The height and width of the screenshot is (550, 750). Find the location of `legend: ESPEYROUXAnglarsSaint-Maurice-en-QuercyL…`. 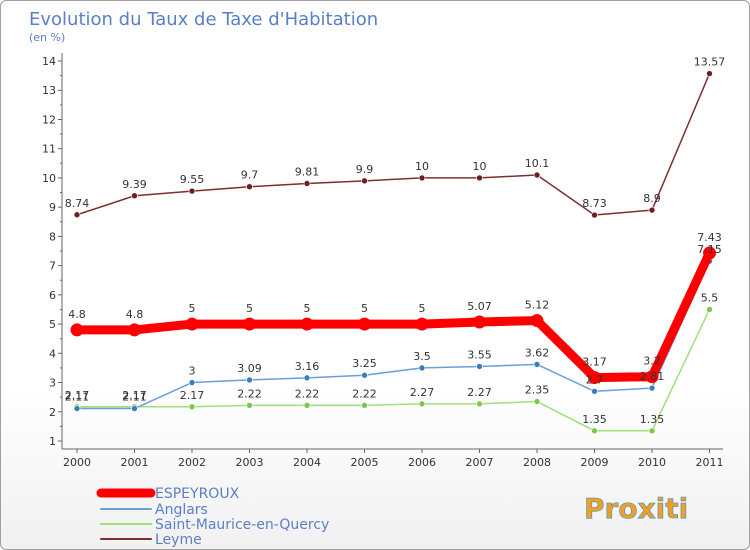

legend: ESPEYROUXAnglarsSaint-Maurice-en-QuercyL… is located at coordinates (212, 517).